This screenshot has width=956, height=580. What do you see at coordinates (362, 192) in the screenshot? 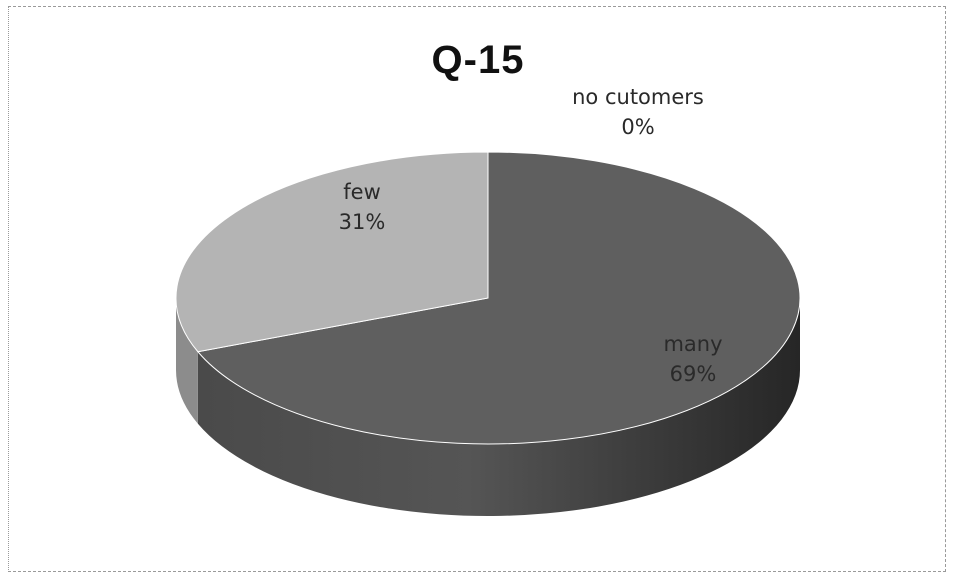
I see `slice-category-label: few` at bounding box center [362, 192].